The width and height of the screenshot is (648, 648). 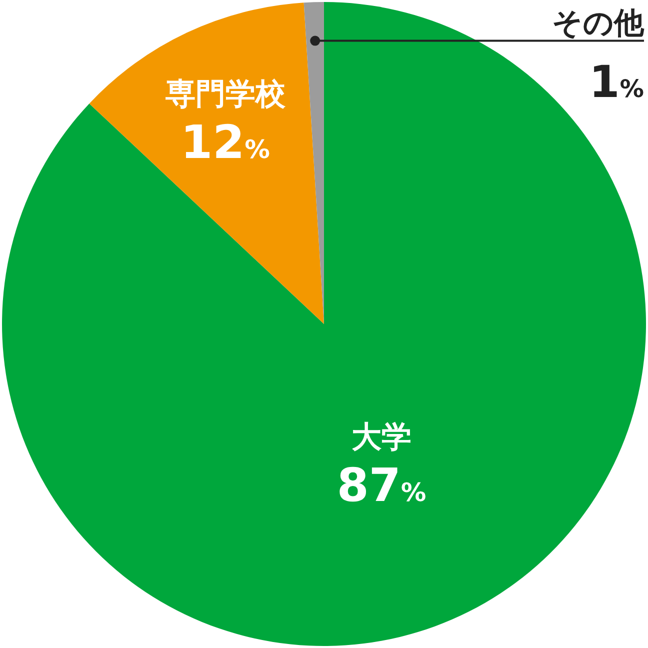 I want to click on data-label: 87%, so click(x=381, y=485).